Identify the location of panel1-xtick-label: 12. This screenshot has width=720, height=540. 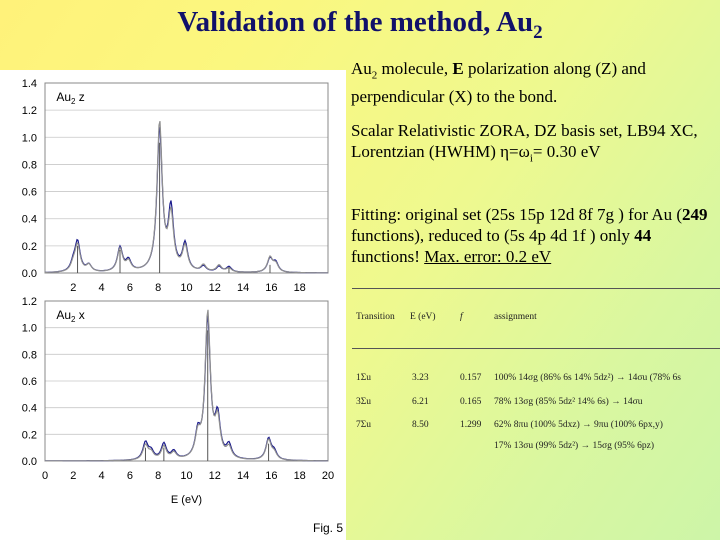
(215, 288).